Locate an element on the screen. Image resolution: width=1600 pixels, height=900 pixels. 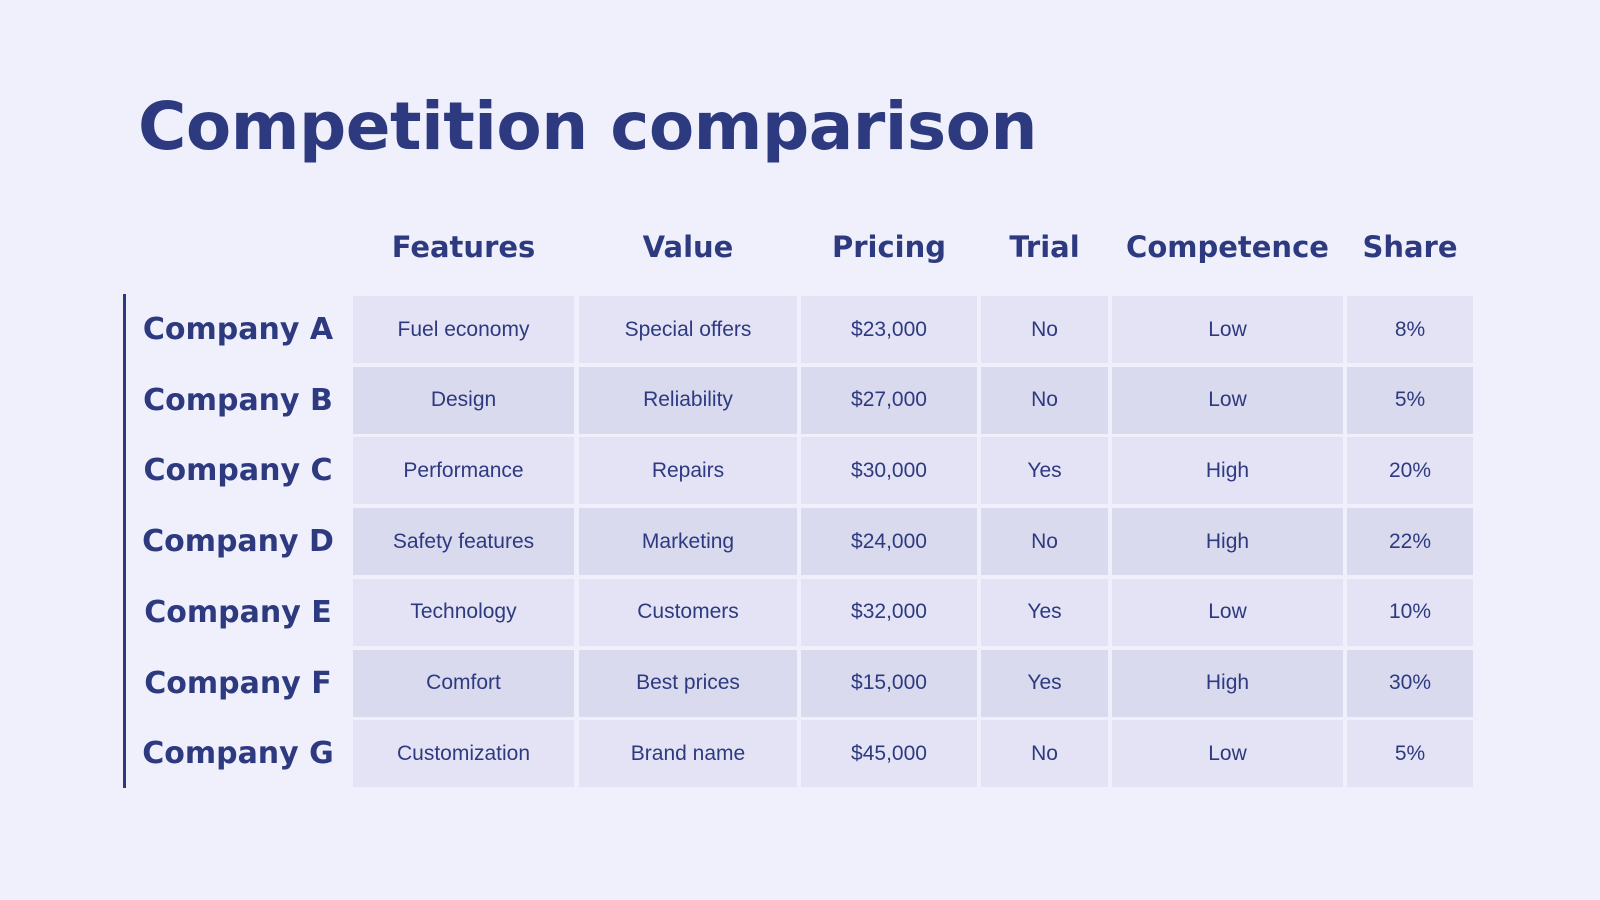
table-cell: 20% is located at coordinates (1410, 471).